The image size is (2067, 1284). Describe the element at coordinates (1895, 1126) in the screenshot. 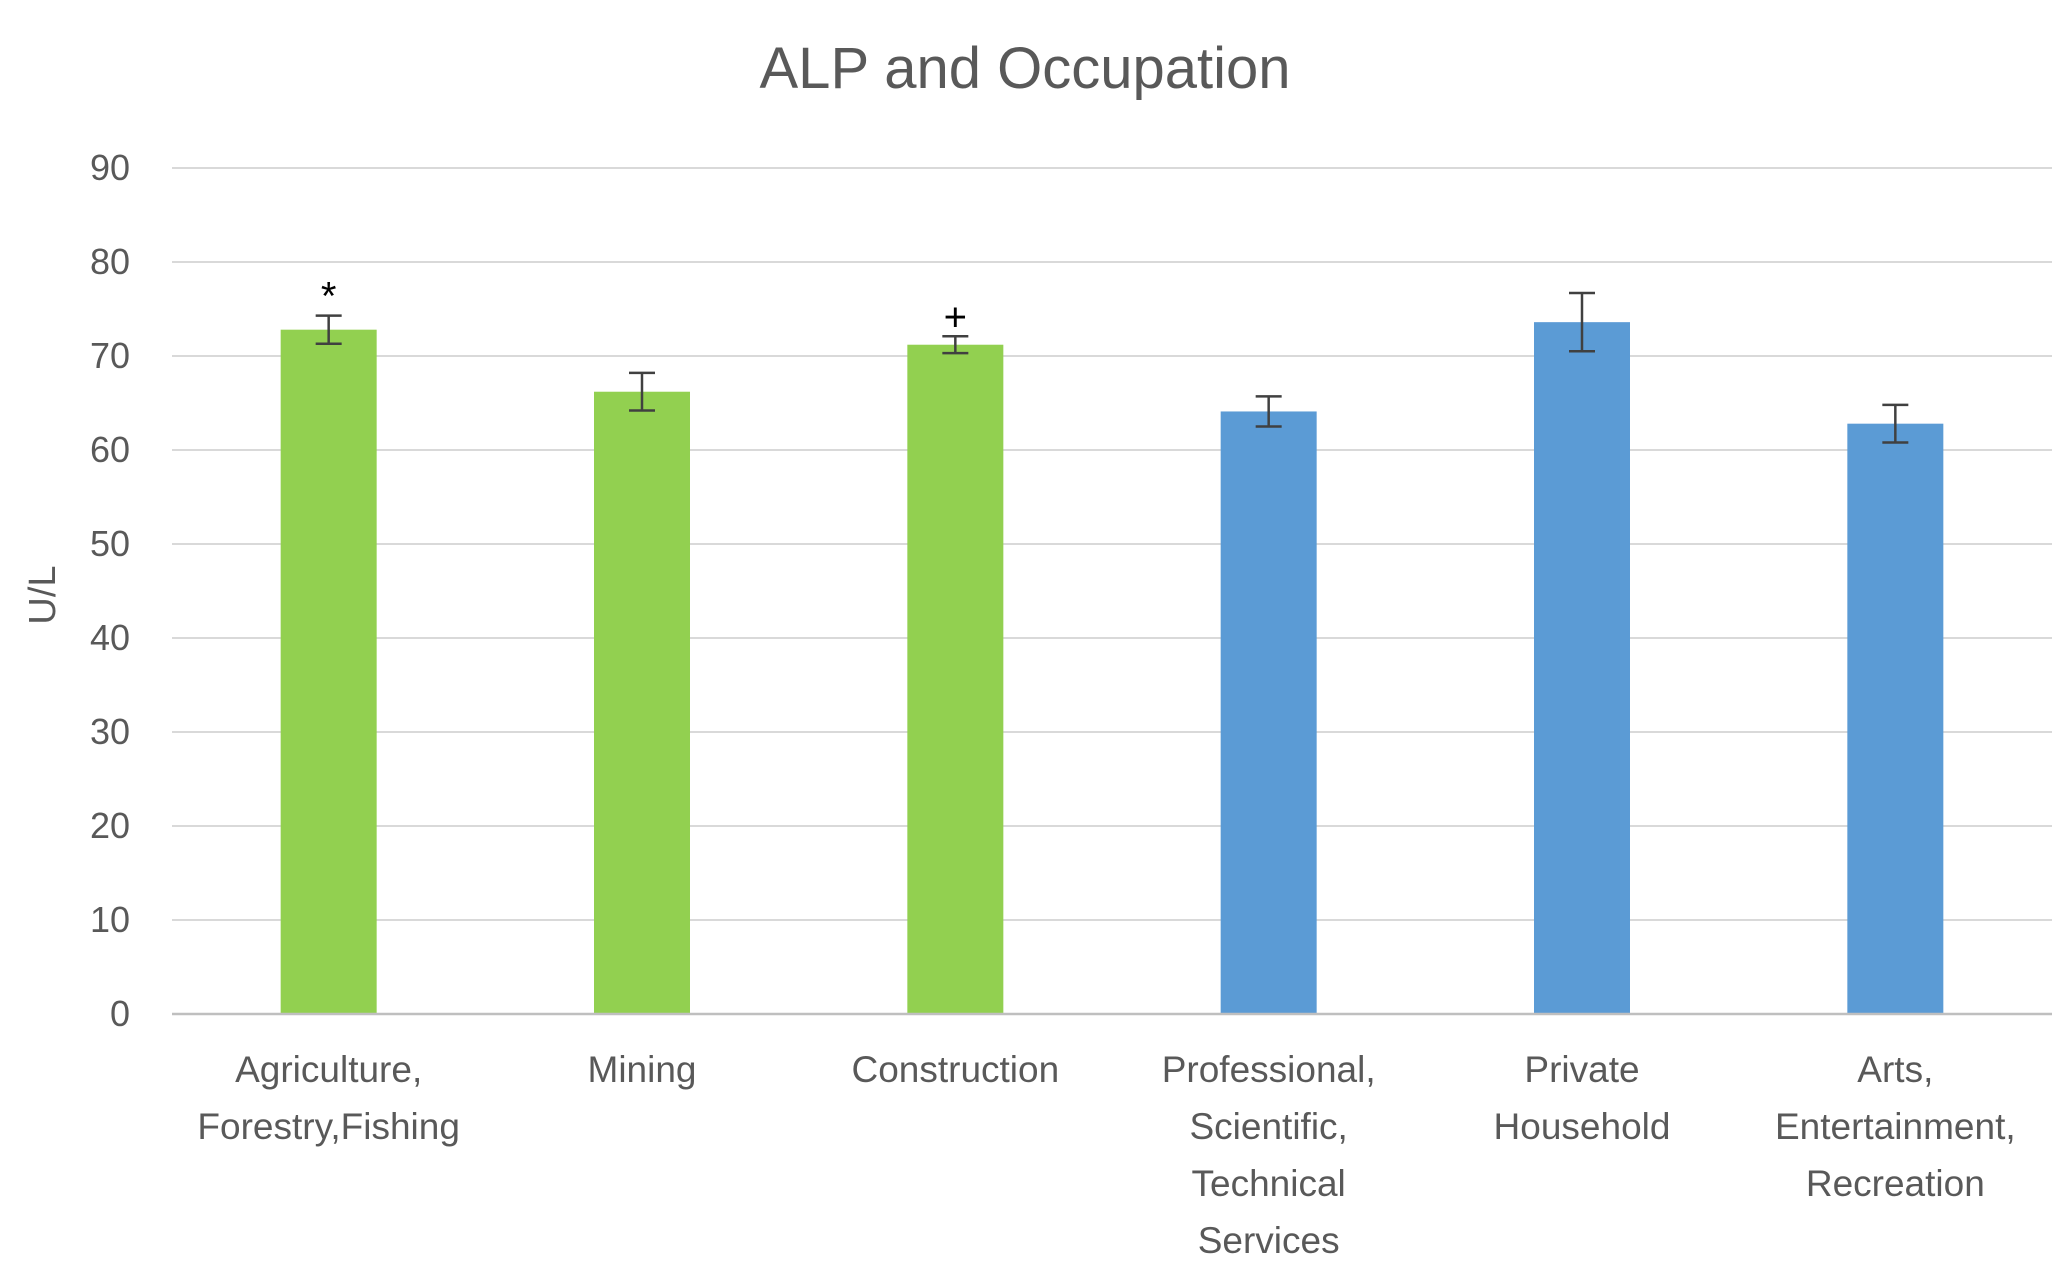

I see `x-tick-label: Arts, Entertainment, Recreation` at that location.